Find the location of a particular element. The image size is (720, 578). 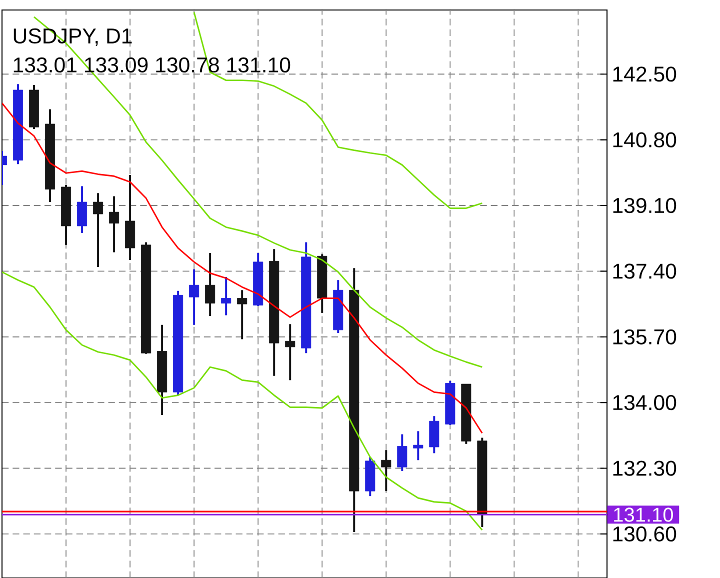

y-tick-label: 137.40 is located at coordinates (644, 271).